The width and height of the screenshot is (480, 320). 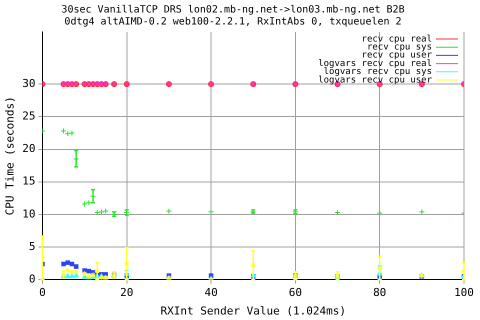 What do you see at coordinates (127, 293) in the screenshot?
I see `x-tick-label: 20` at bounding box center [127, 293].